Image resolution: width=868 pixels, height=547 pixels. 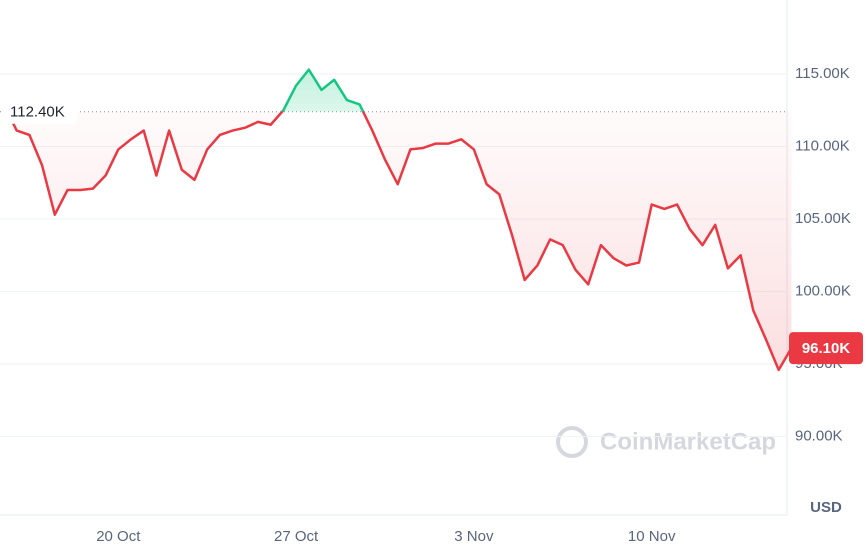 I want to click on y-tick-label: 115.00K, so click(x=822, y=73).